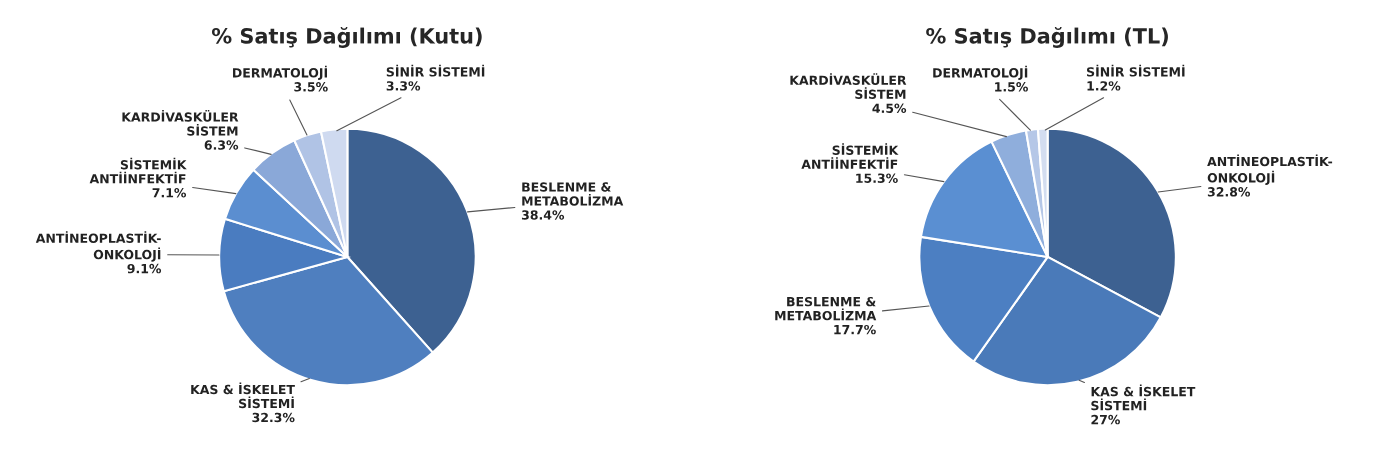 This screenshot has height=458, width=1395. Describe the element at coordinates (403, 86) in the screenshot. I see `data-label: 3.3%` at that location.